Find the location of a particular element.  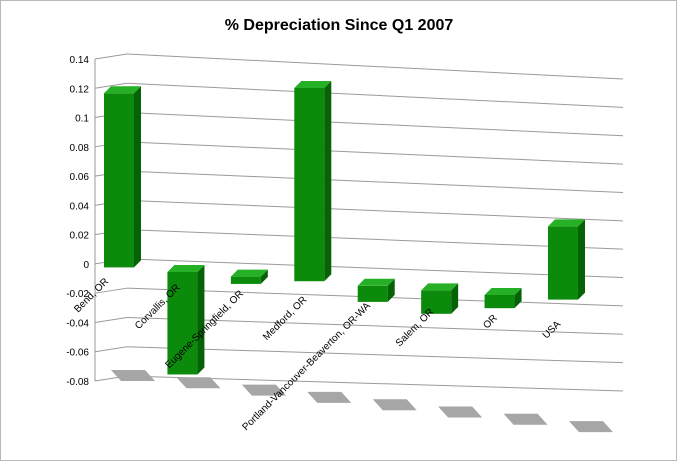

y-tick-label: 0.08 is located at coordinates (80, 148).